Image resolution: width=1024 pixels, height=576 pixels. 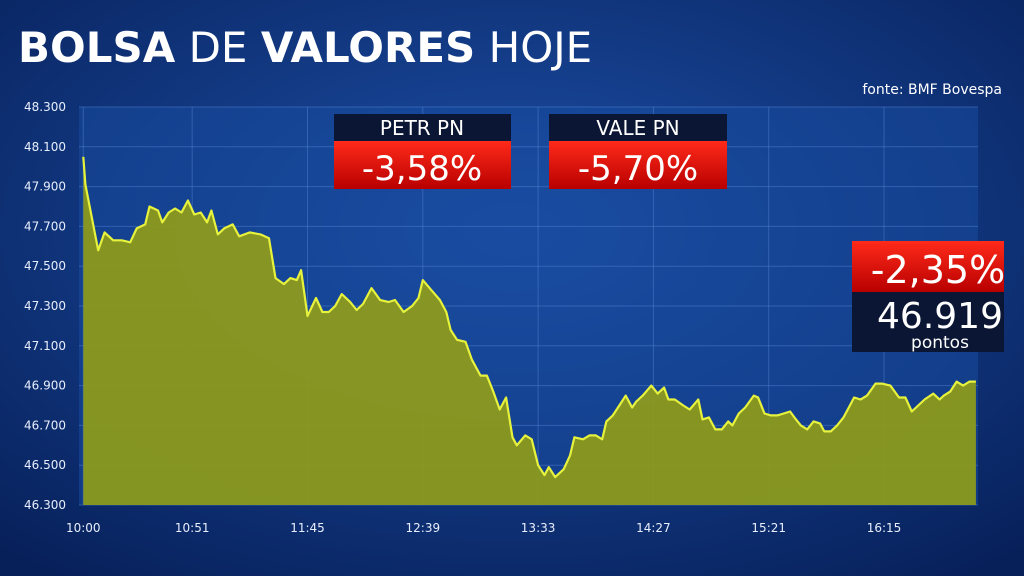 What do you see at coordinates (45, 465) in the screenshot?
I see `y-tick-label: 46.500` at bounding box center [45, 465].